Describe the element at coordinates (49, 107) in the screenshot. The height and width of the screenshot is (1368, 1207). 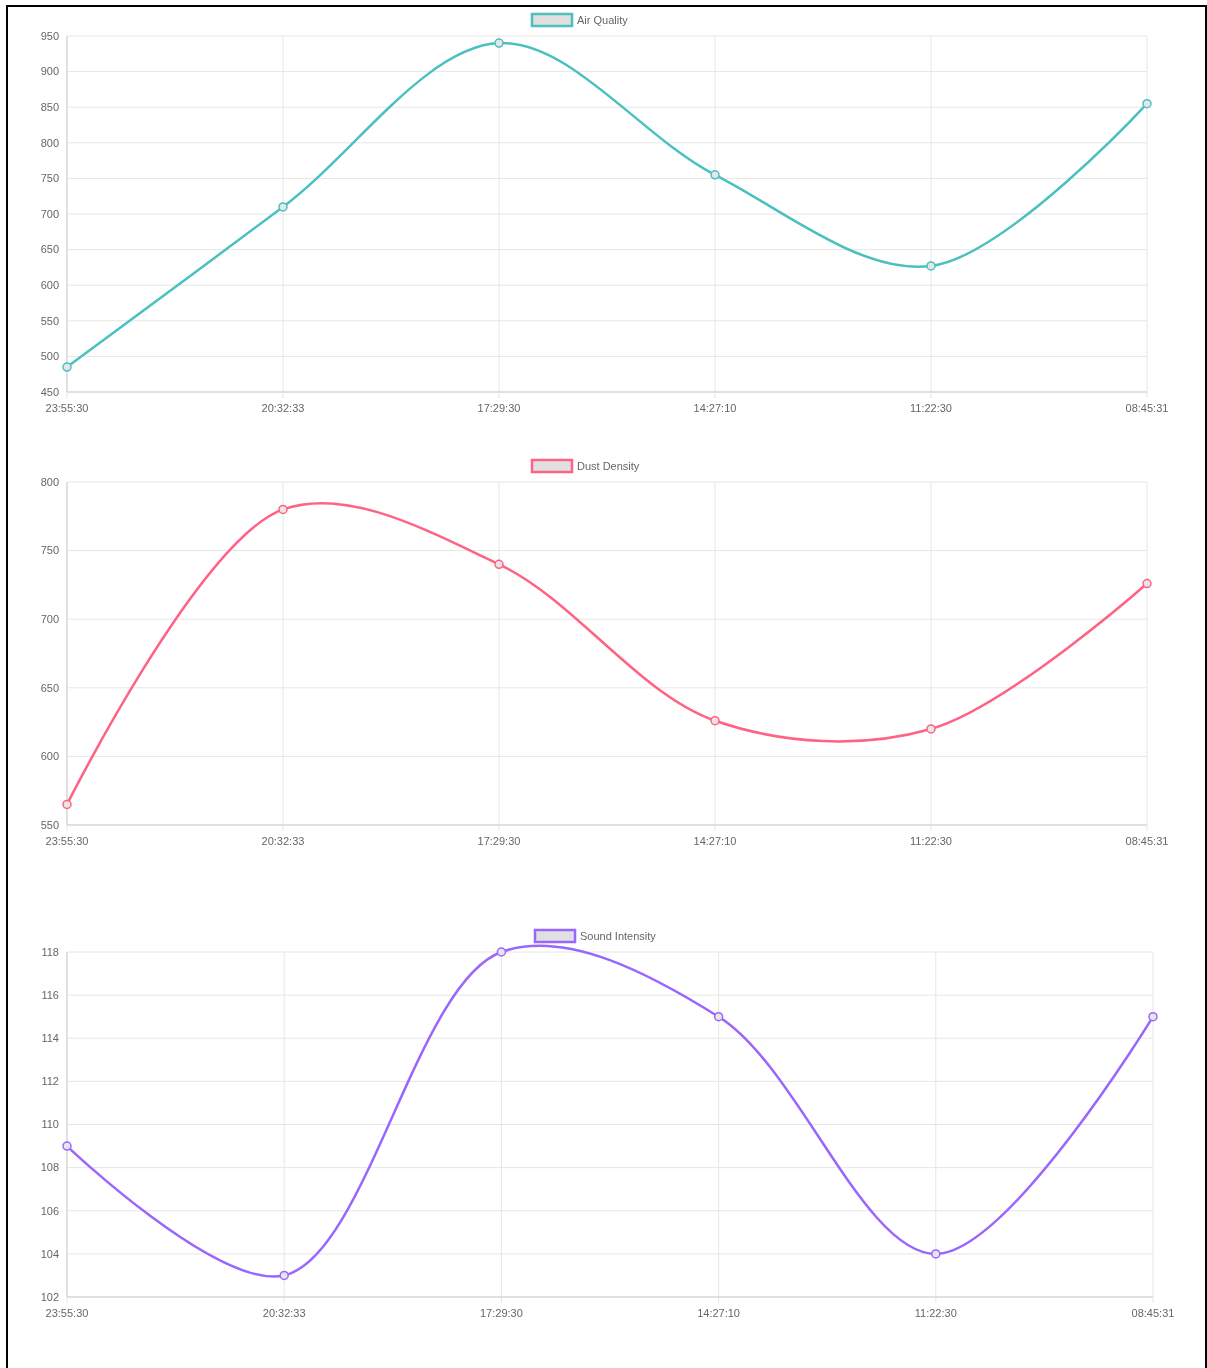
I see `y-tick-label: 850` at that location.